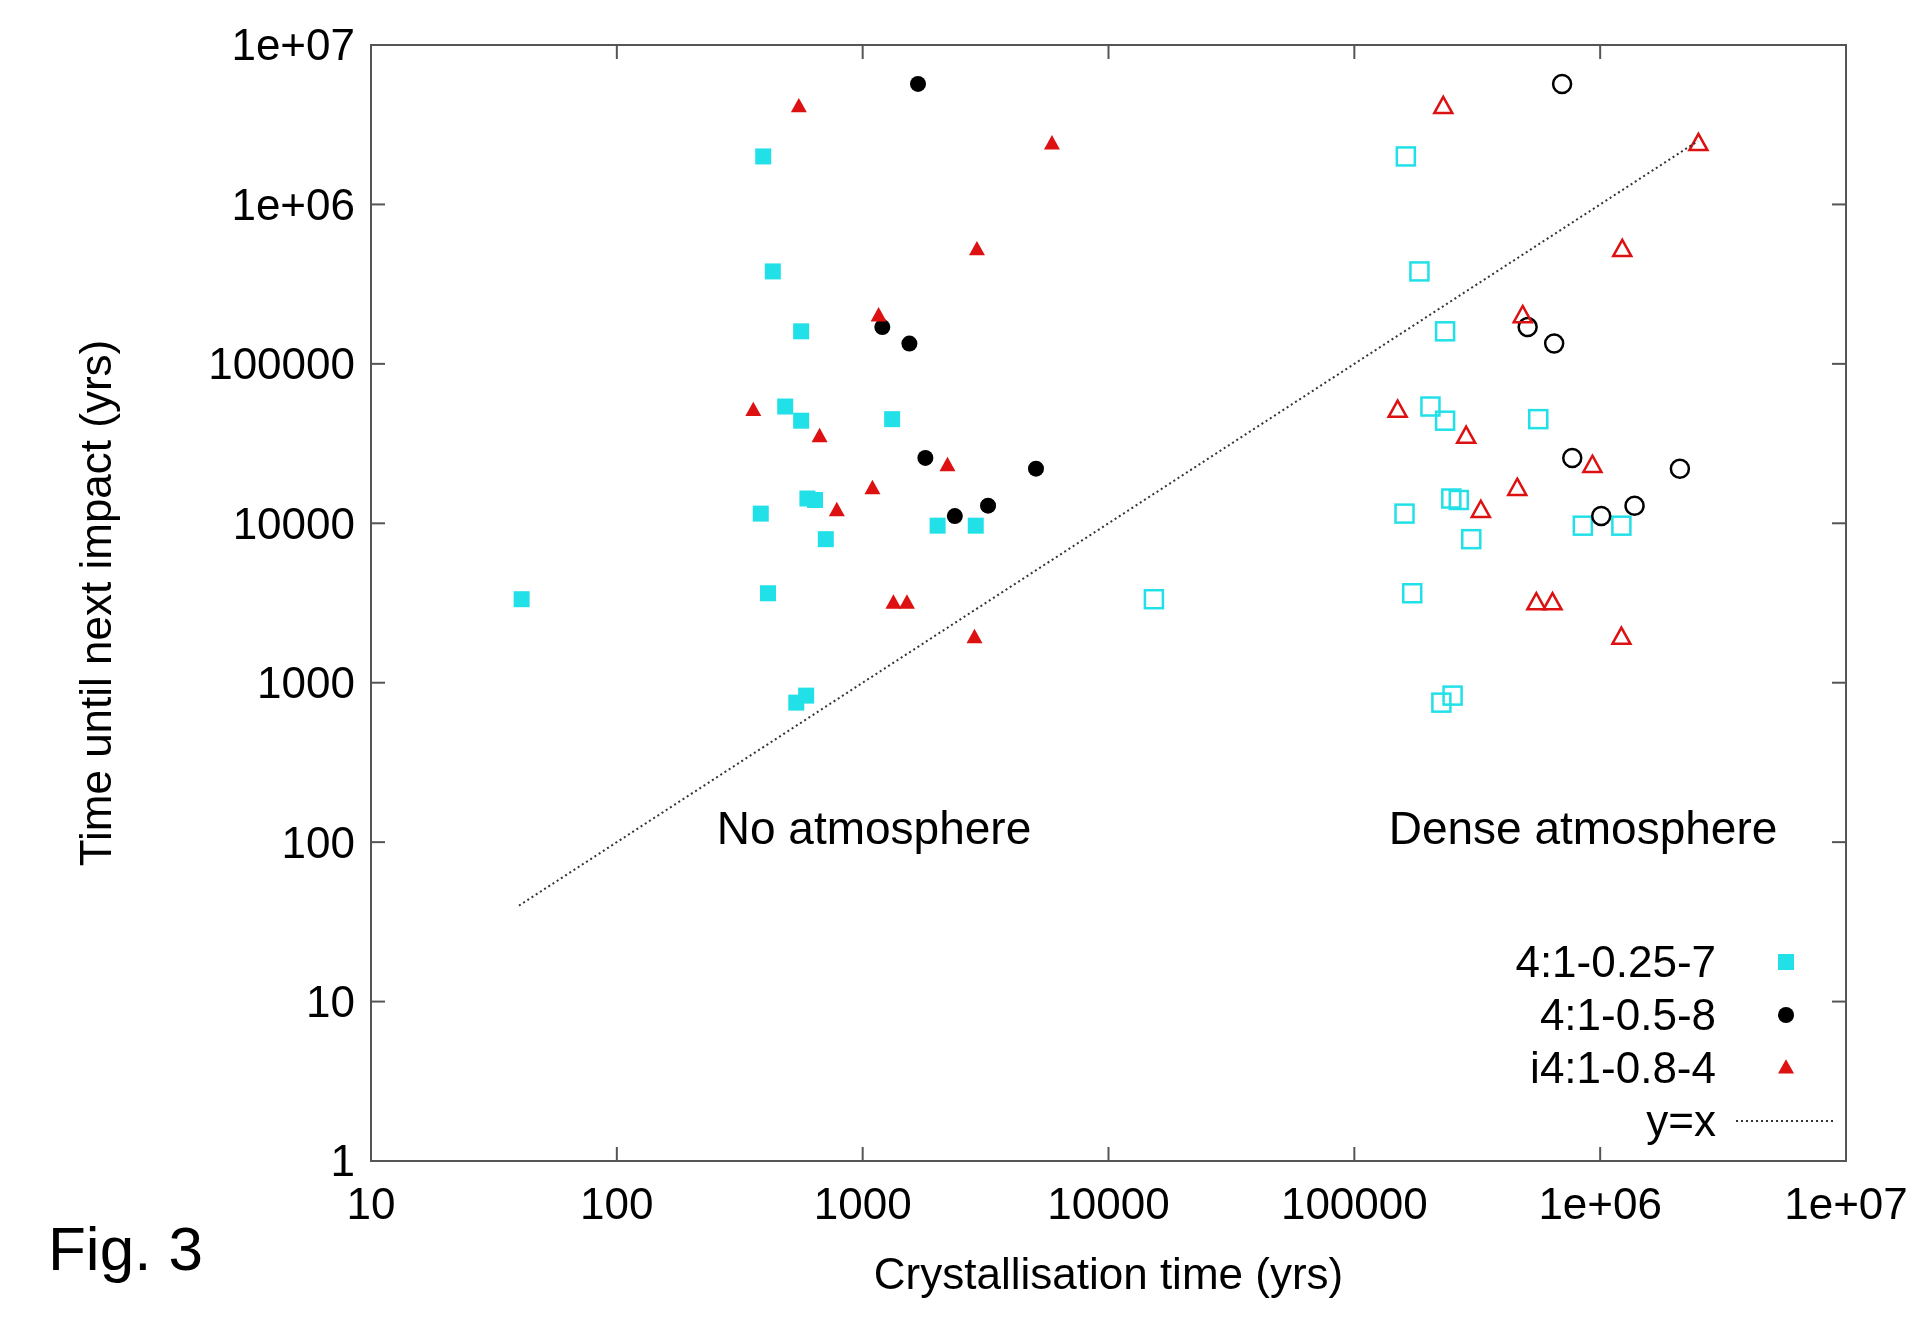 Image resolution: width=1928 pixels, height=1320 pixels. What do you see at coordinates (95, 603) in the screenshot?
I see `y-axis-title: Time until next impact (yrs)` at bounding box center [95, 603].